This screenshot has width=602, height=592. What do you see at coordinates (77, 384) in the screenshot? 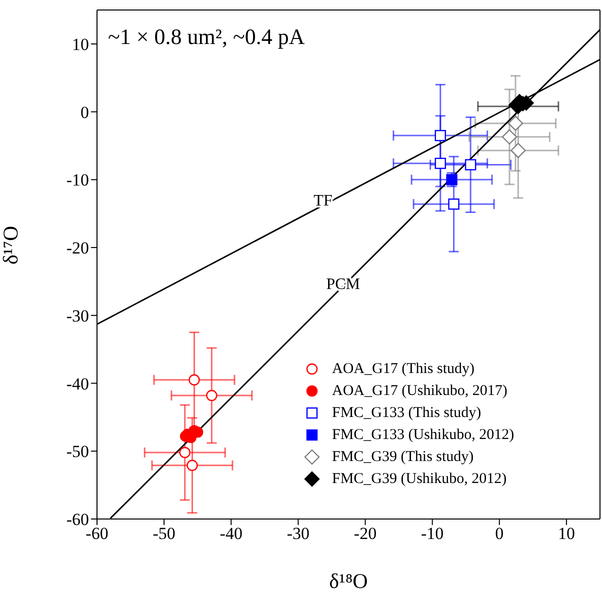
I see `y-tick-label: -40` at bounding box center [77, 384].